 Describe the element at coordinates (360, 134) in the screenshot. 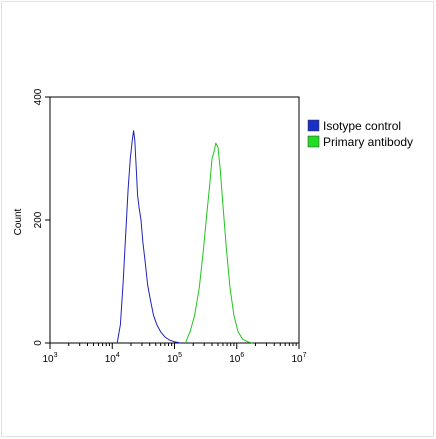

I see `legend: Isotype control Primary antibody` at that location.